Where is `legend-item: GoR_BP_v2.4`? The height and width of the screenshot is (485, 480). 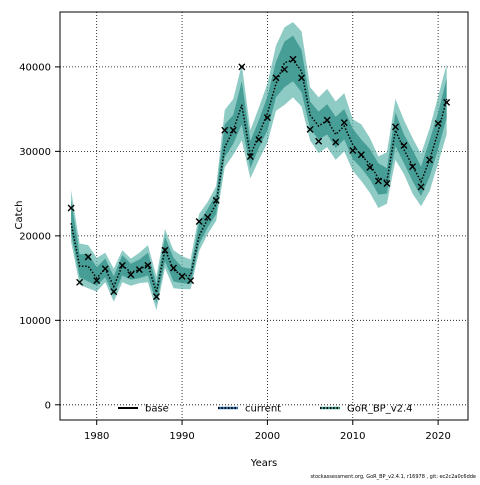
legend-item: GoR_BP_v2.4 is located at coordinates (366, 409).